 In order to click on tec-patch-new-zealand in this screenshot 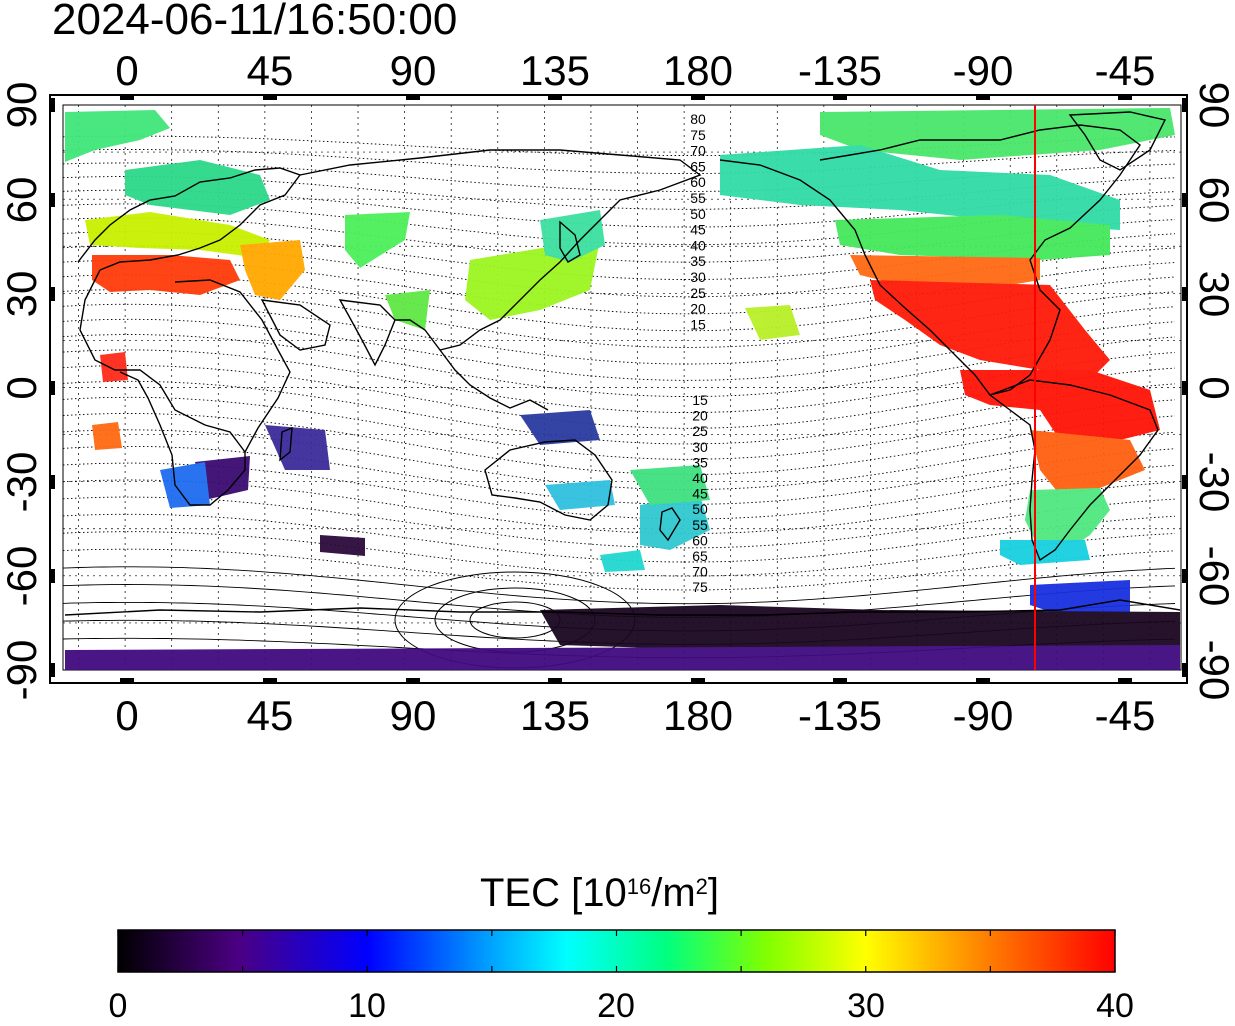, I will do `click(675, 522)`.